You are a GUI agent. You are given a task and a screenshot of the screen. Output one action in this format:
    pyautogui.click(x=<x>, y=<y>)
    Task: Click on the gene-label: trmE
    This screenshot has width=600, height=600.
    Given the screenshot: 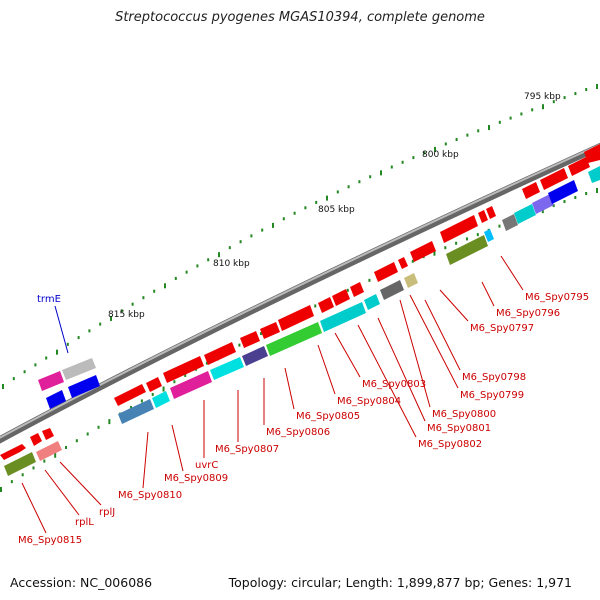 What is the action you would take?
    pyautogui.click(x=49, y=299)
    